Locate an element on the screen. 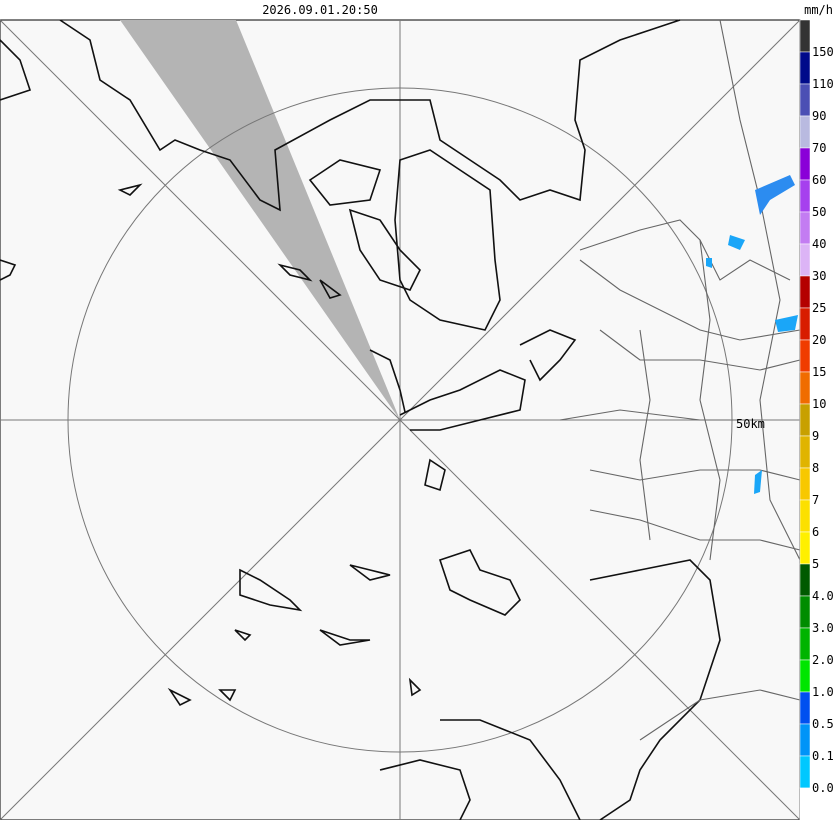  legend-label: 25 is located at coordinates (819, 308).